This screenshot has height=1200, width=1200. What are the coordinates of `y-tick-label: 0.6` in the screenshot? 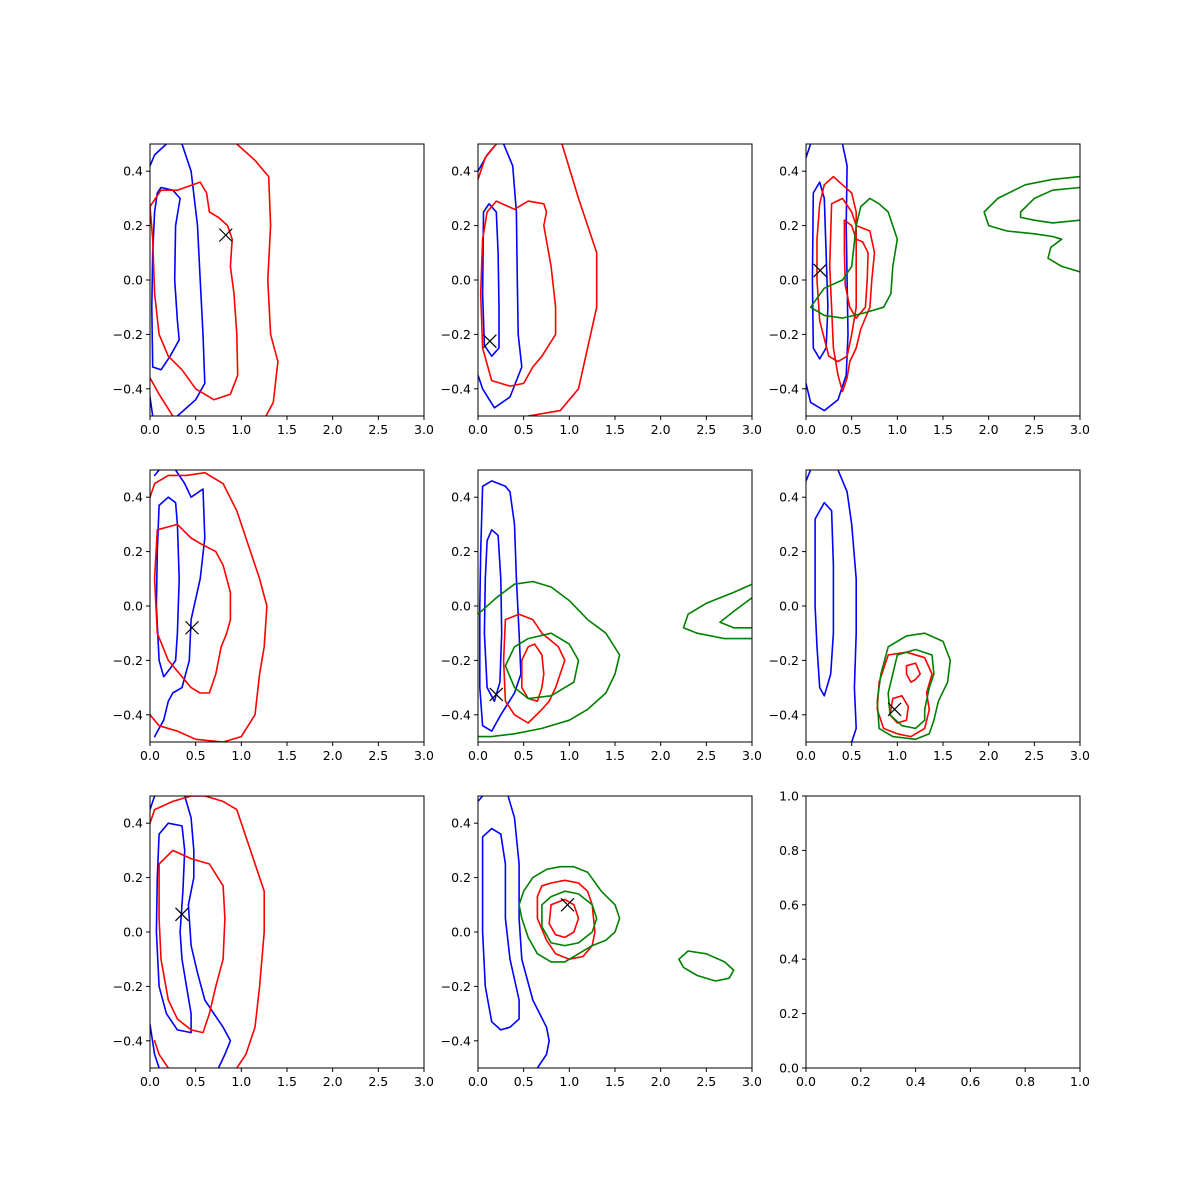 It's located at (789, 904).